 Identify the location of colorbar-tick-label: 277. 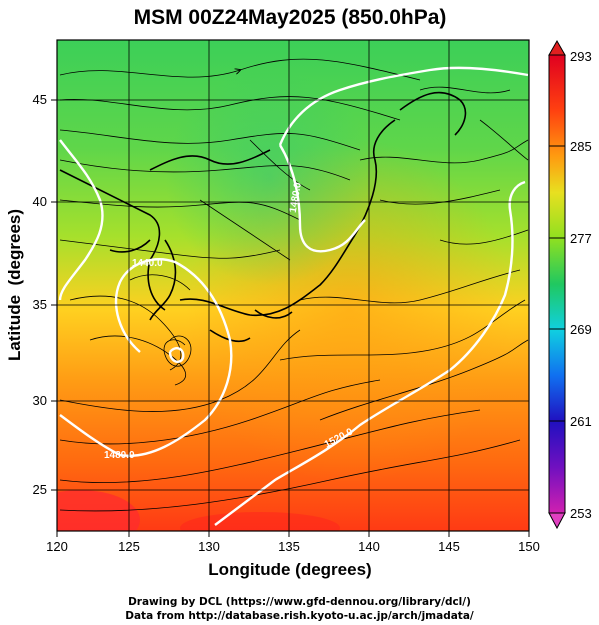
(581, 238).